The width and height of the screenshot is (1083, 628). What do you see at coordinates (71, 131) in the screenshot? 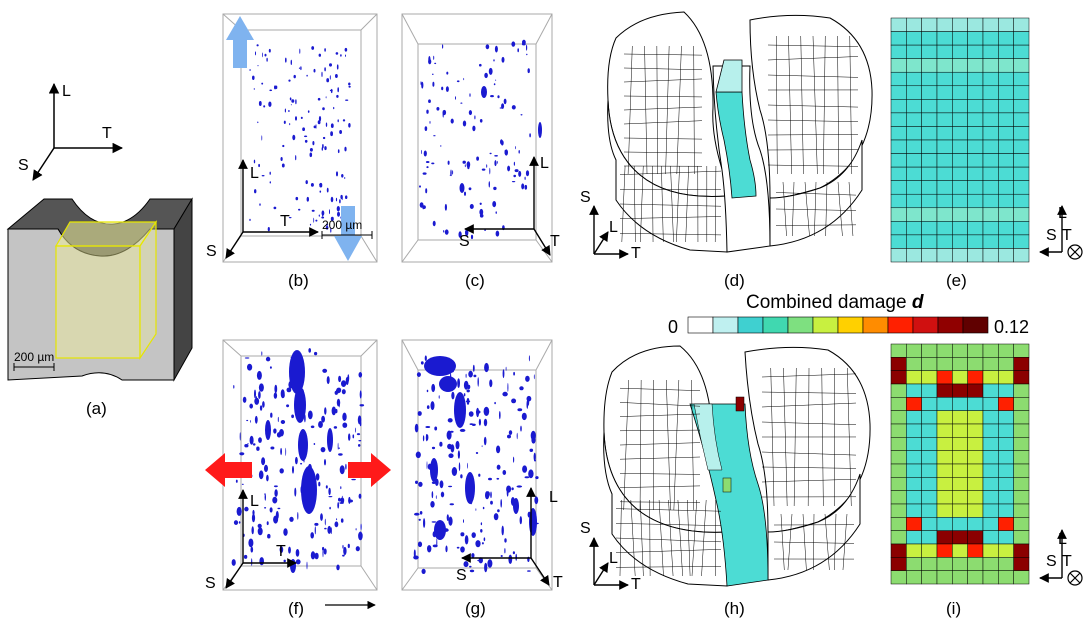
I see `triad-a: L T S` at bounding box center [71, 131].